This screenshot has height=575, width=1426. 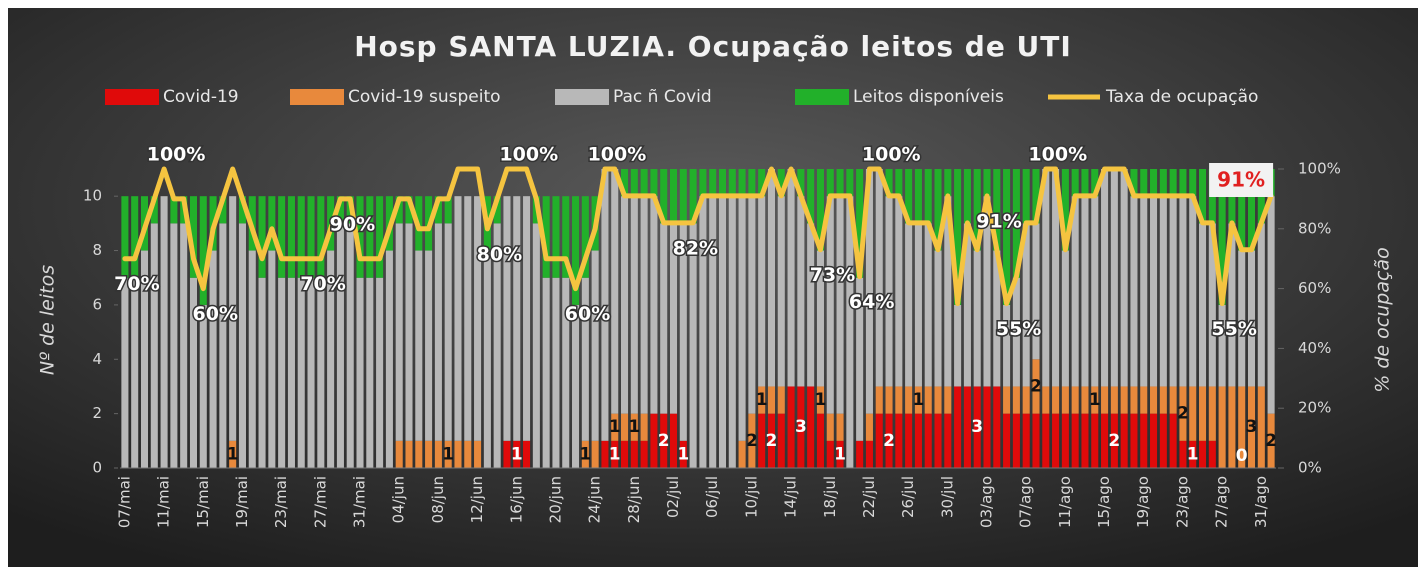 What do you see at coordinates (399, 499) in the screenshot?
I see `x-tick-label: 04/jun` at bounding box center [399, 499].